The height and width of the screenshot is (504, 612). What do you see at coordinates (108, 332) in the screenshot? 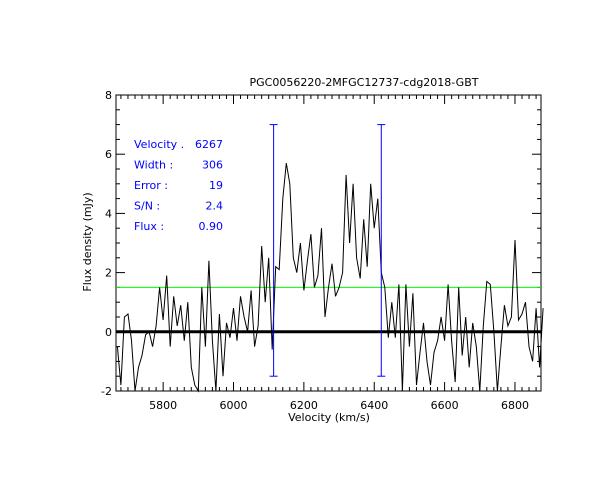
I see `y-tick-label: 0` at bounding box center [108, 332].